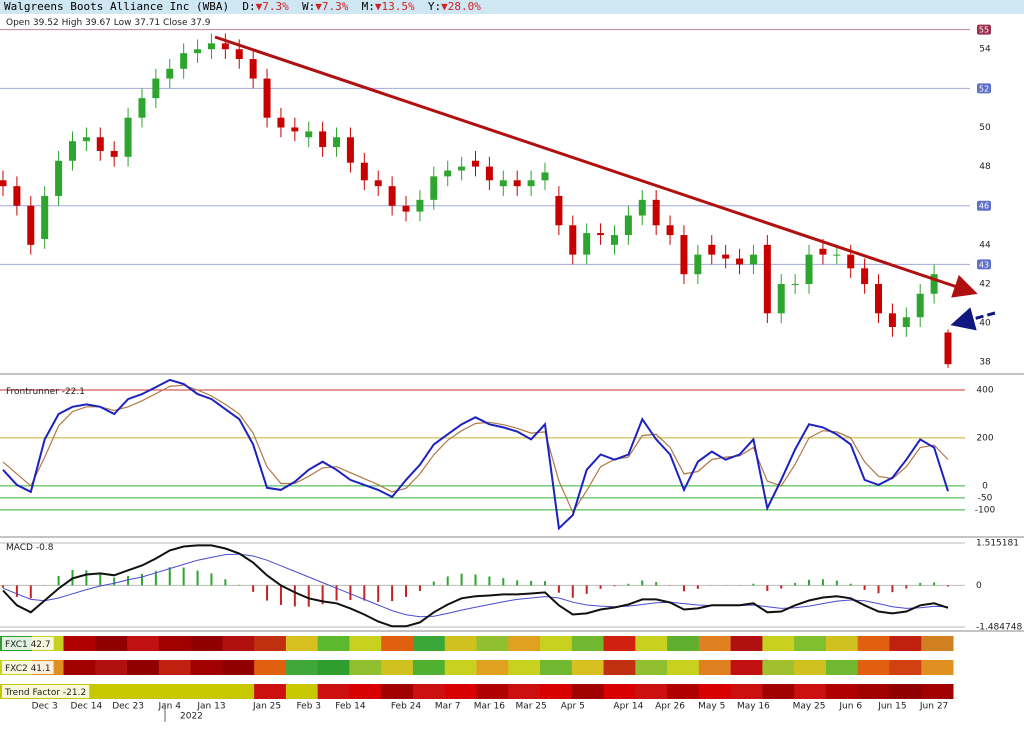  I want to click on y-tick-label: 0, so click(985, 486).